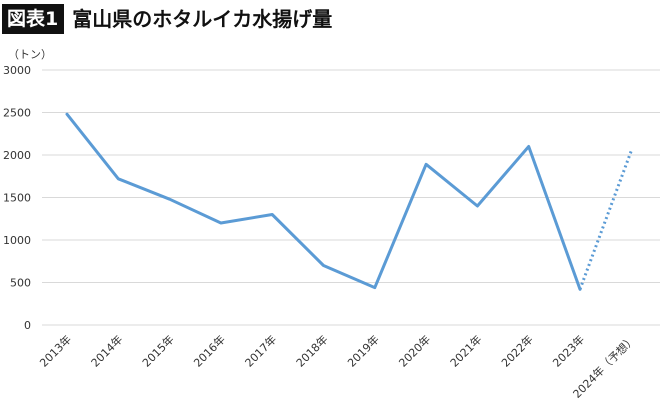 This screenshot has width=670, height=411. Describe the element at coordinates (202, 19) in the screenshot. I see `chart-title: 富山県のホタルイカ水揚げ量` at that location.